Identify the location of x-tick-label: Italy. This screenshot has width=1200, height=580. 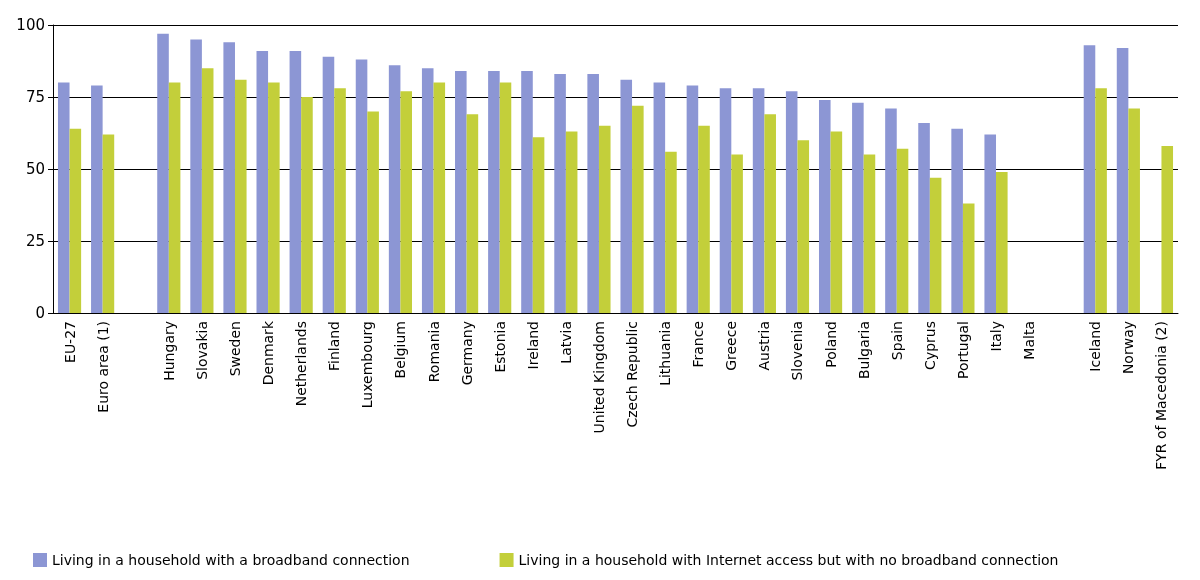
(996, 336).